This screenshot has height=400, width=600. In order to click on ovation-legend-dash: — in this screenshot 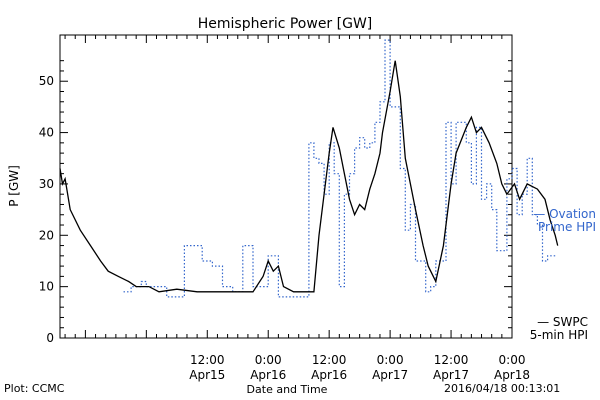, I will do `click(539, 214)`.